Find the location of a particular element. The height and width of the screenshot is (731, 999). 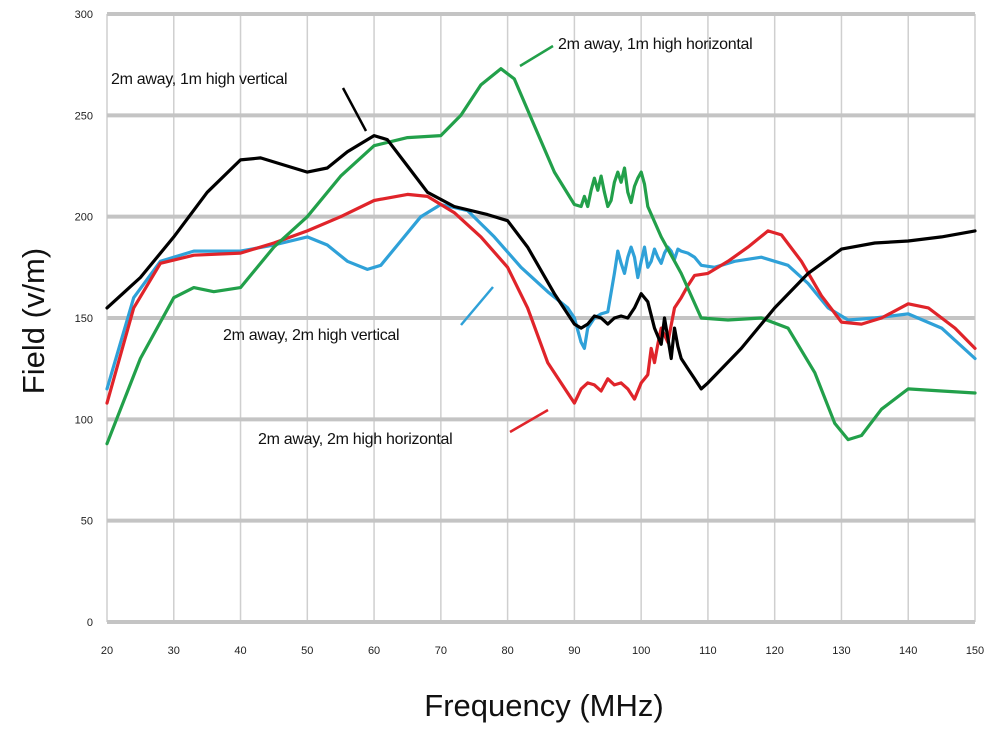

y-tick-label: 50 is located at coordinates (87, 522).